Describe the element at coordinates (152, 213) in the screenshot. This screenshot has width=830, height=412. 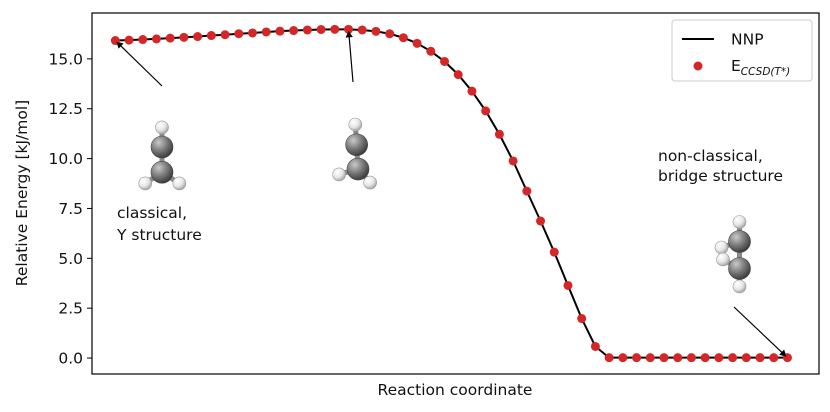
I see `annotation-classical-line-1: classical,` at that location.